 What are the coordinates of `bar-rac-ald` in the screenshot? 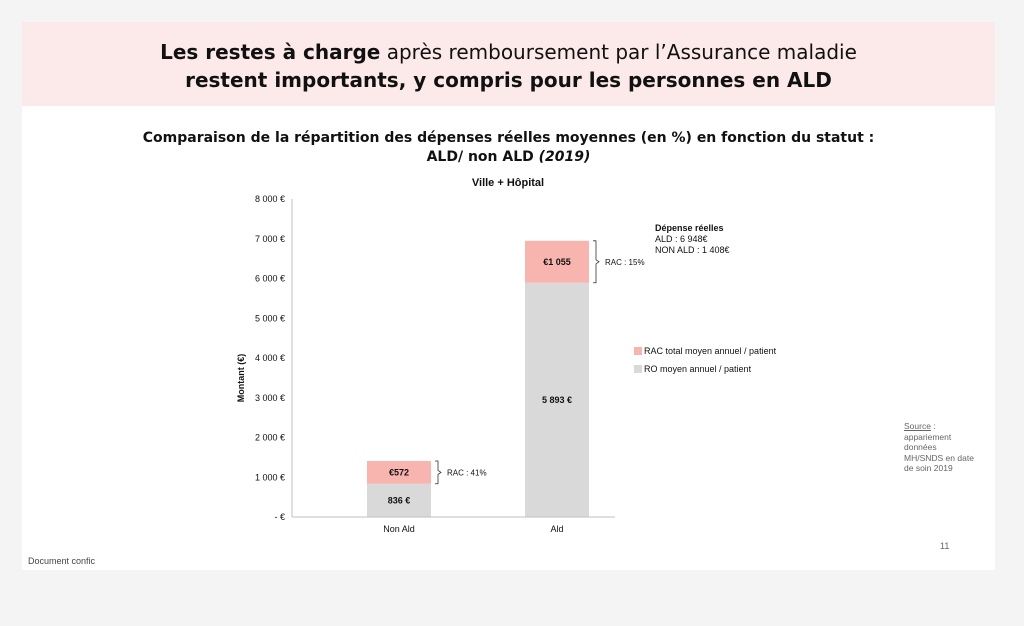 It's located at (557, 261).